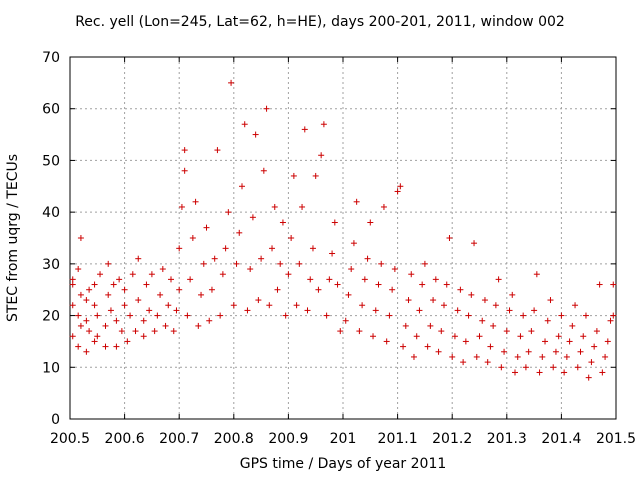  What do you see at coordinates (343, 439) in the screenshot?
I see `x-tick-label: 201` at bounding box center [343, 439].